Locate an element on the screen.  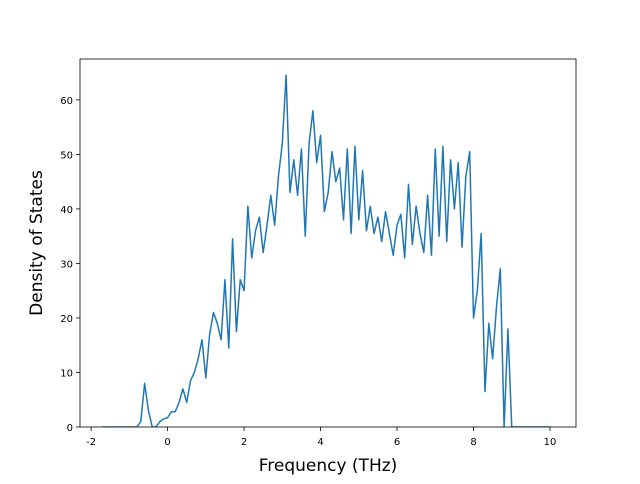
x-tick-label: -2 is located at coordinates (91, 442).